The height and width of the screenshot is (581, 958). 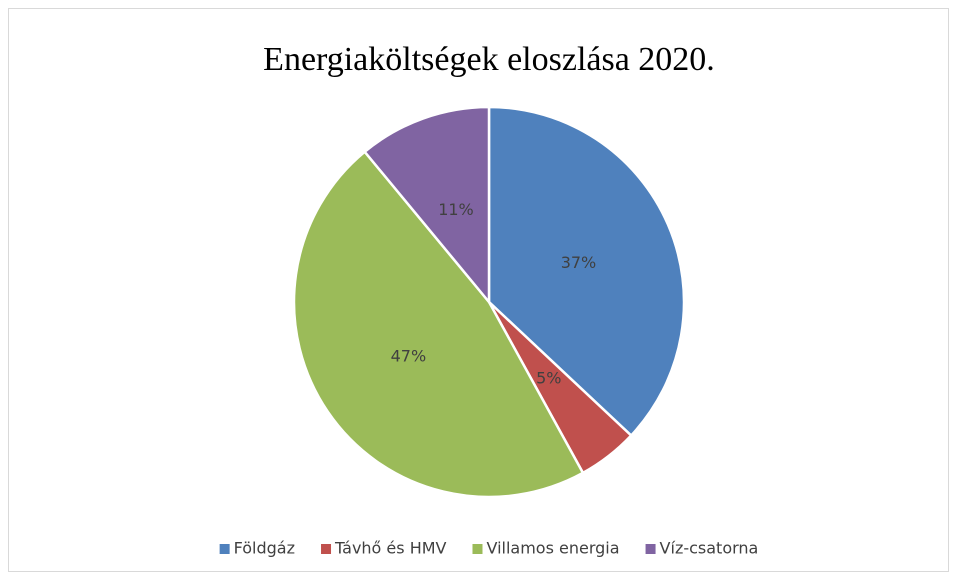 I want to click on data-label: 11%, so click(x=456, y=209).